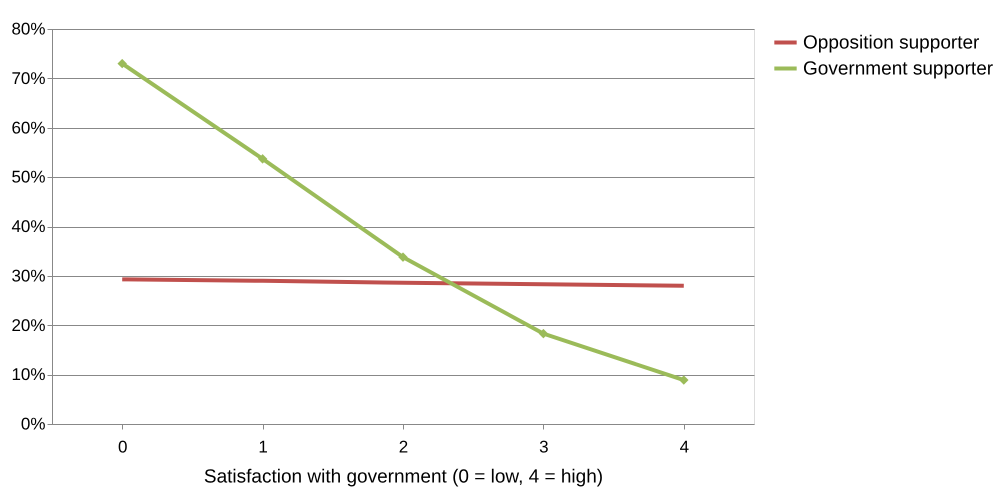 The width and height of the screenshot is (999, 491). I want to click on line-series, so click(403, 282).